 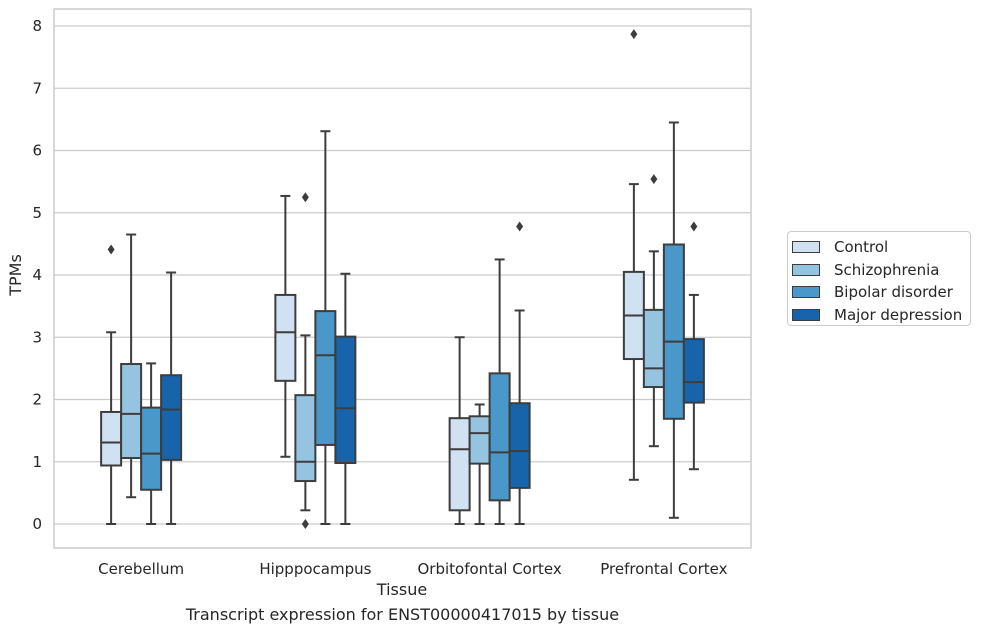 I want to click on x-axis-label: Tissue, so click(x=401, y=589).